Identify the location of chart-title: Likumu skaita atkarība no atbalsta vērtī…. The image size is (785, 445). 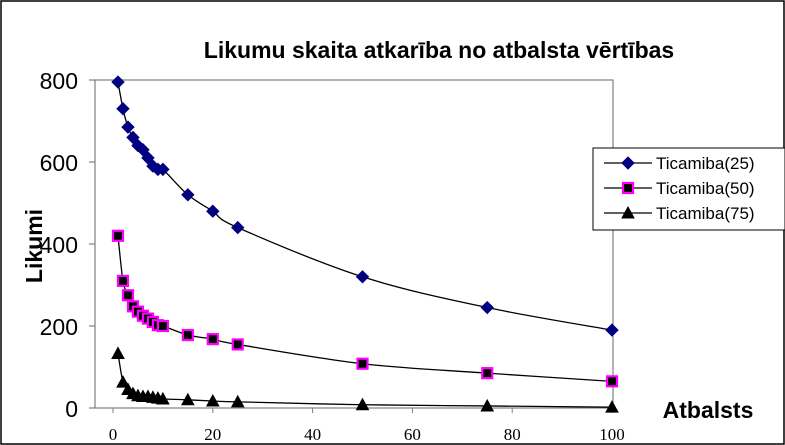
(439, 50).